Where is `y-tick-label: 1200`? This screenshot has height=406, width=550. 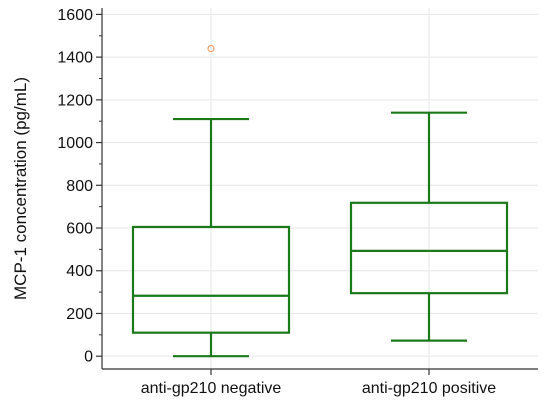 y-tick-label: 1200 is located at coordinates (75, 100).